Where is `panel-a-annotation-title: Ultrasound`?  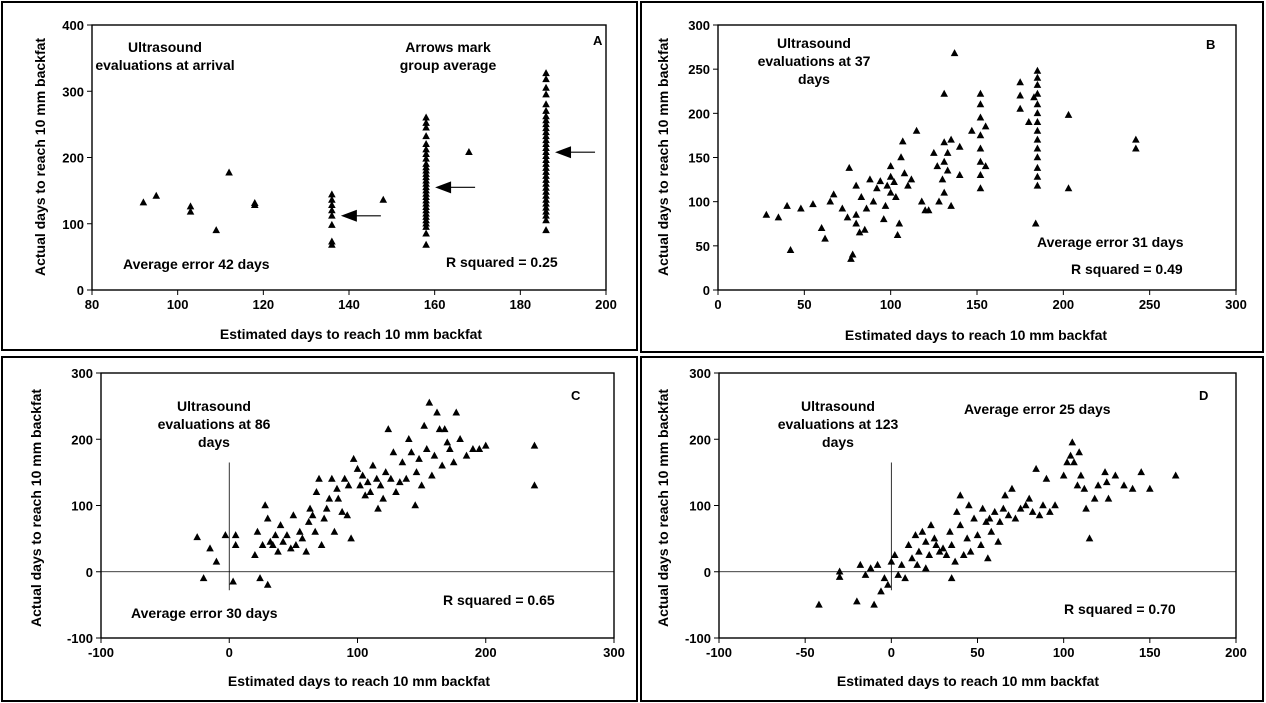
panel-a-annotation-title: Ultrasound is located at coordinates (165, 47).